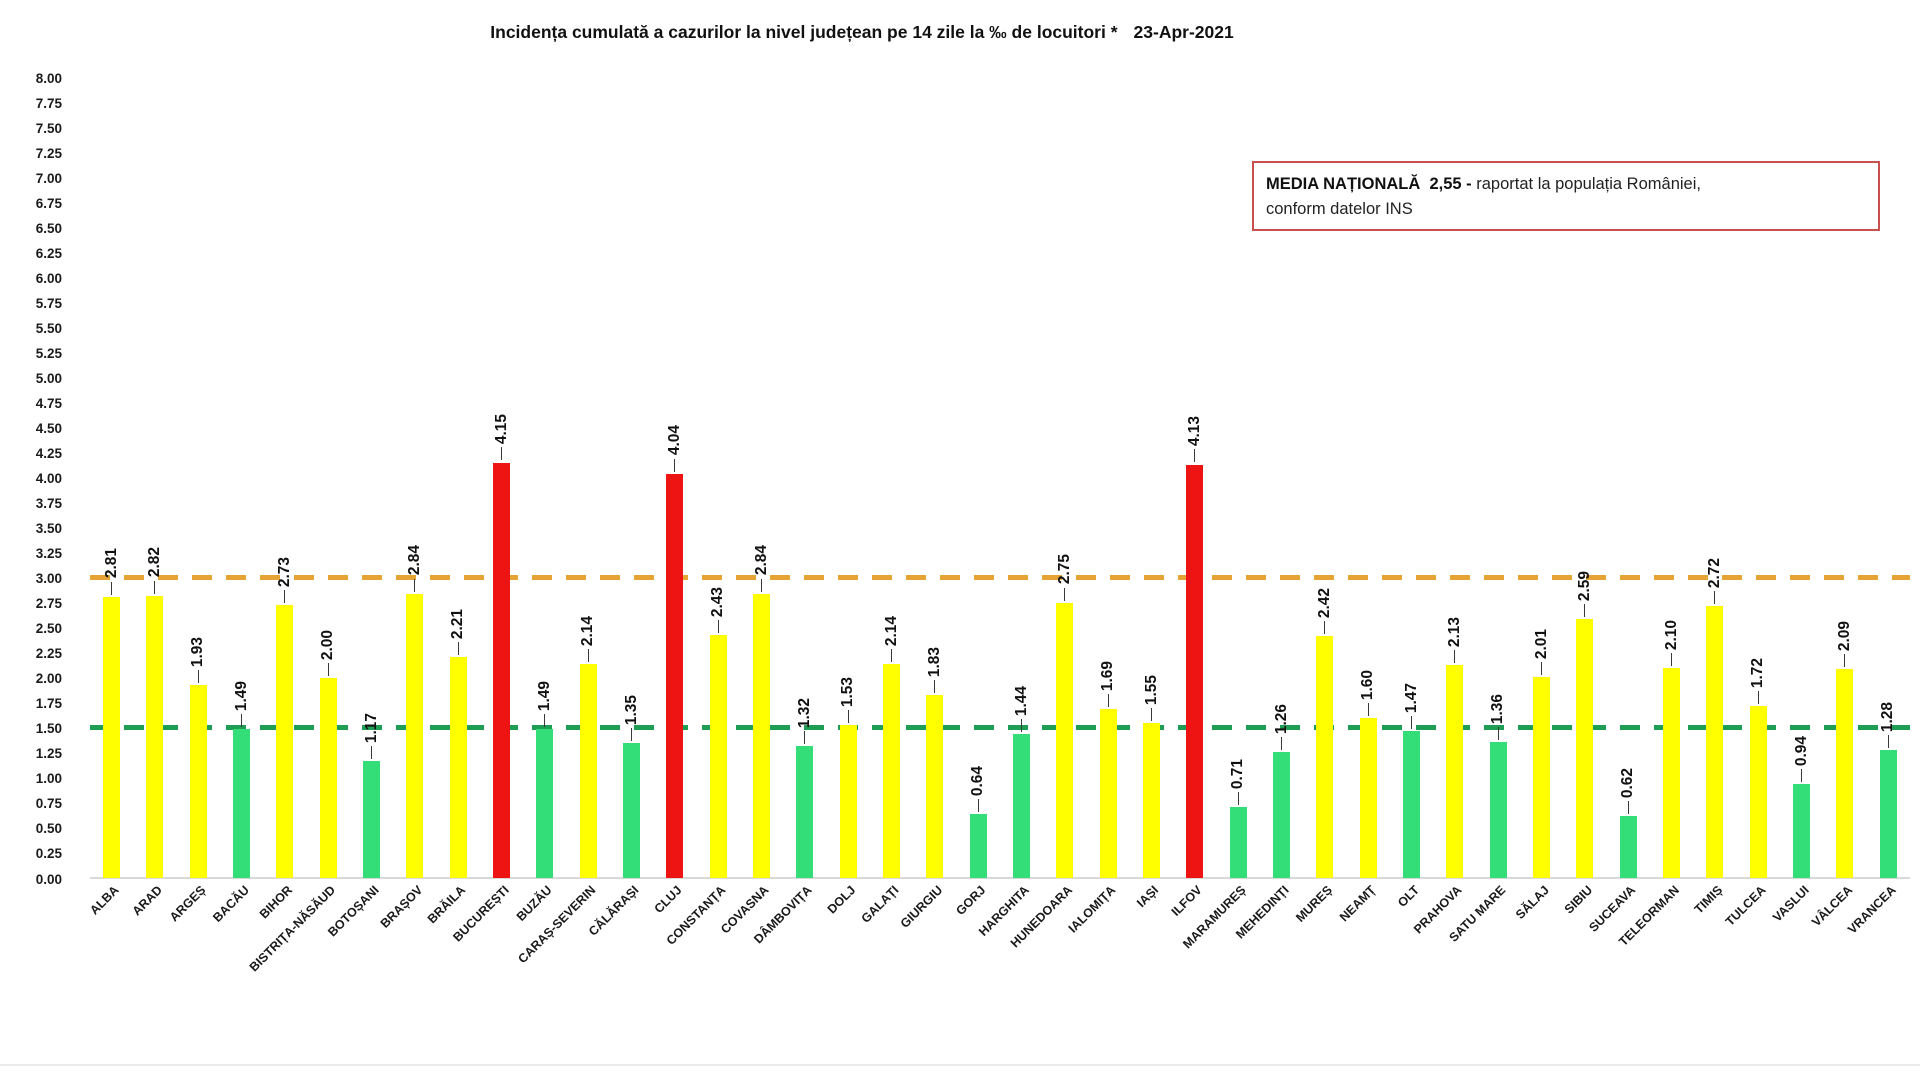 This screenshot has height=1075, width=1920. Describe the element at coordinates (48, 629) in the screenshot. I see `y-axis-tick-label: 2.50` at that location.